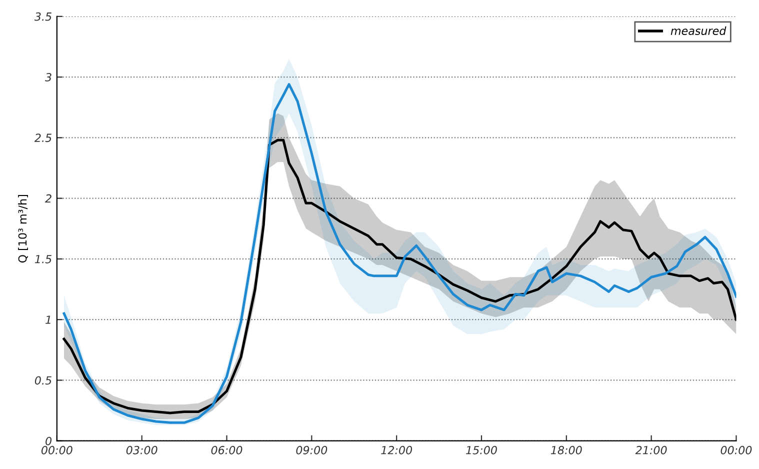 The width and height of the screenshot is (759, 469). I want to click on x-tick-label: 18:00, so click(566, 450).